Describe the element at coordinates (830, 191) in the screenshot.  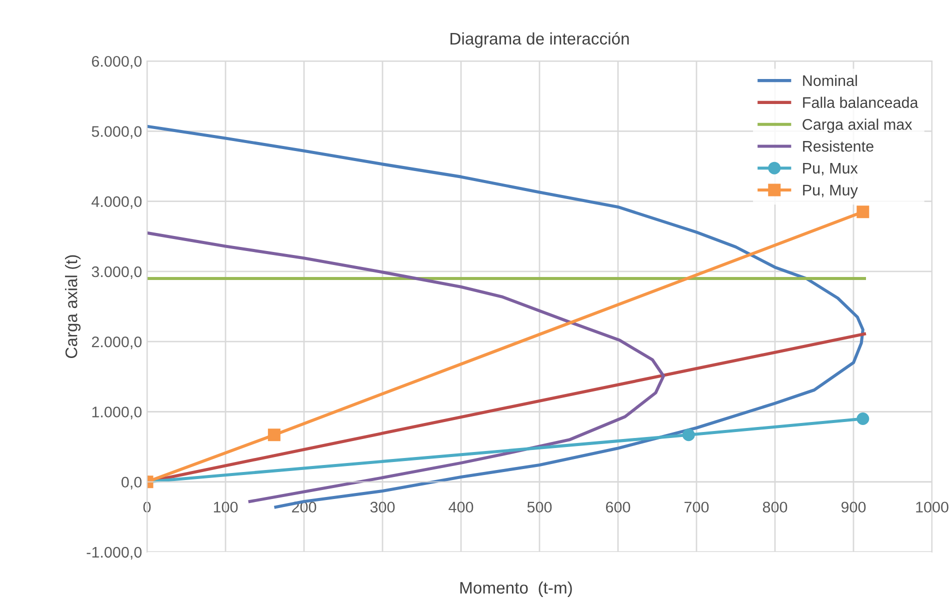
I see `legend-label: Pu, Muy` at that location.